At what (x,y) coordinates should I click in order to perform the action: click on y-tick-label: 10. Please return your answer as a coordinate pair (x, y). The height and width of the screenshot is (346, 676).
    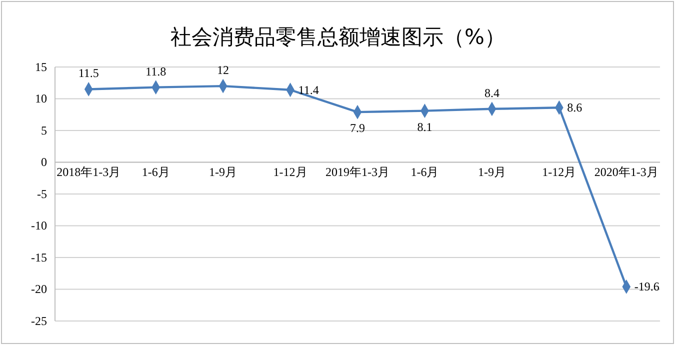
    Looking at the image, I should click on (41, 99).